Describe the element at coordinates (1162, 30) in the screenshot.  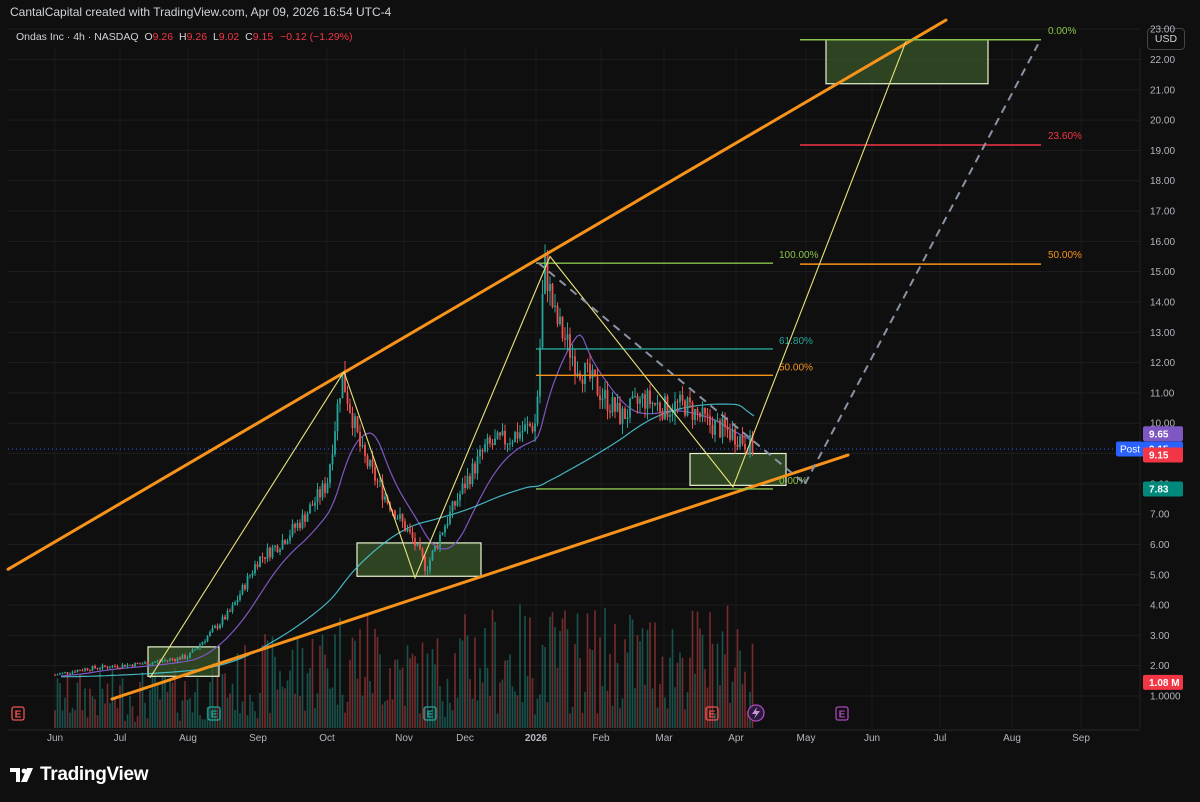
I see `y-tick-label: 23.00` at that location.